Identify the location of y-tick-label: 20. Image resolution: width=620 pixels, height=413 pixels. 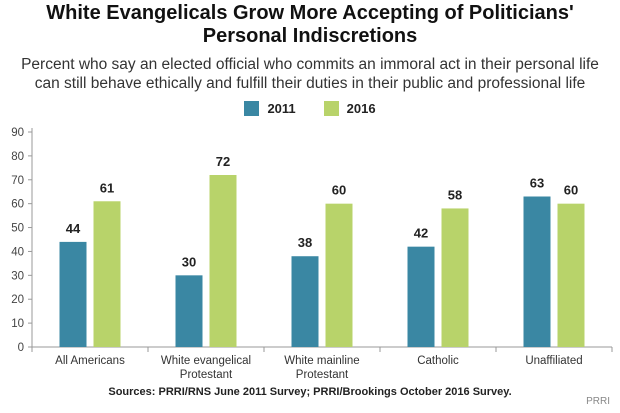
(17, 300).